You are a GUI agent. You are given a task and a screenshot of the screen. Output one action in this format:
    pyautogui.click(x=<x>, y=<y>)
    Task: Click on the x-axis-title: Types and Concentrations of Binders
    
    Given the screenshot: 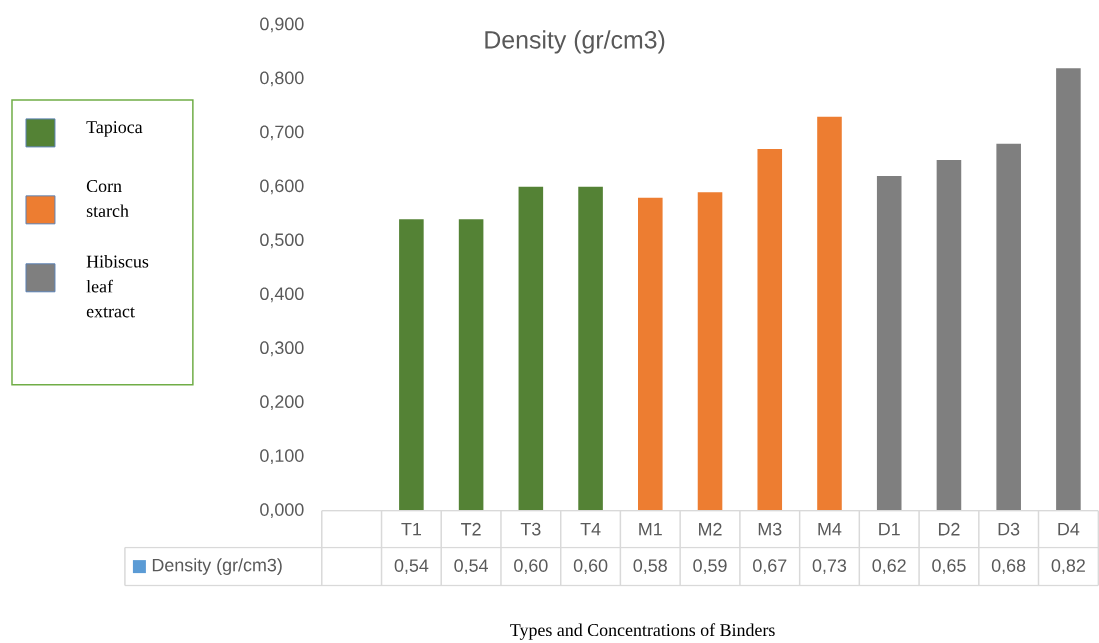 What is the action you would take?
    pyautogui.click(x=642, y=631)
    